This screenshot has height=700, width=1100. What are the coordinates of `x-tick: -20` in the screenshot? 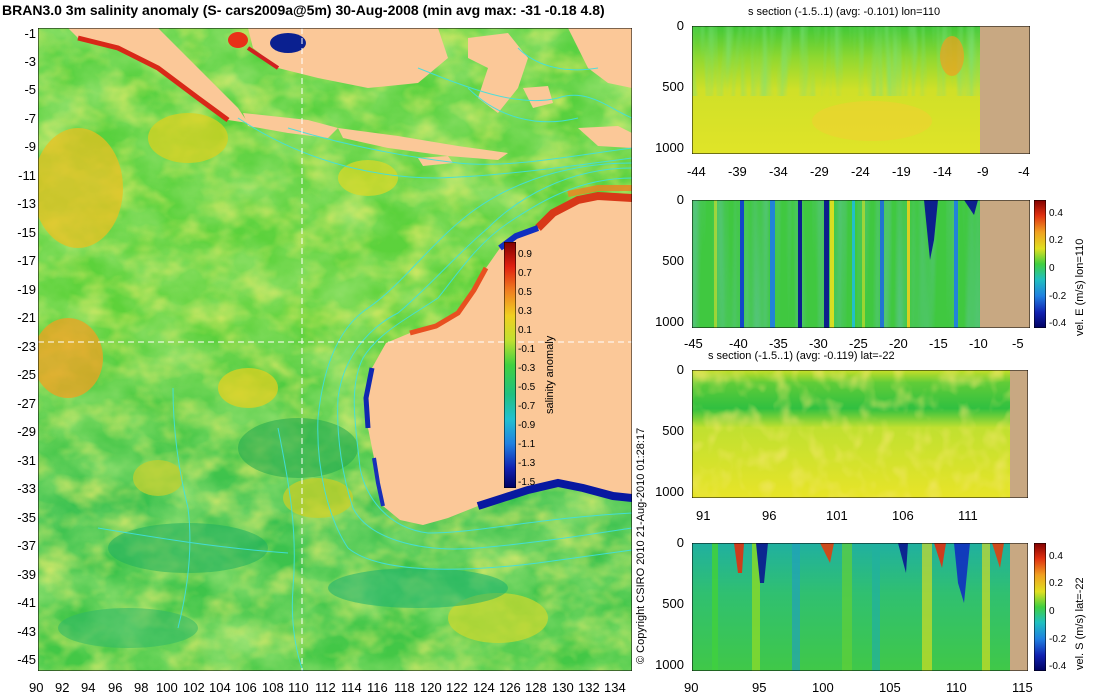 It's located at (898, 343).